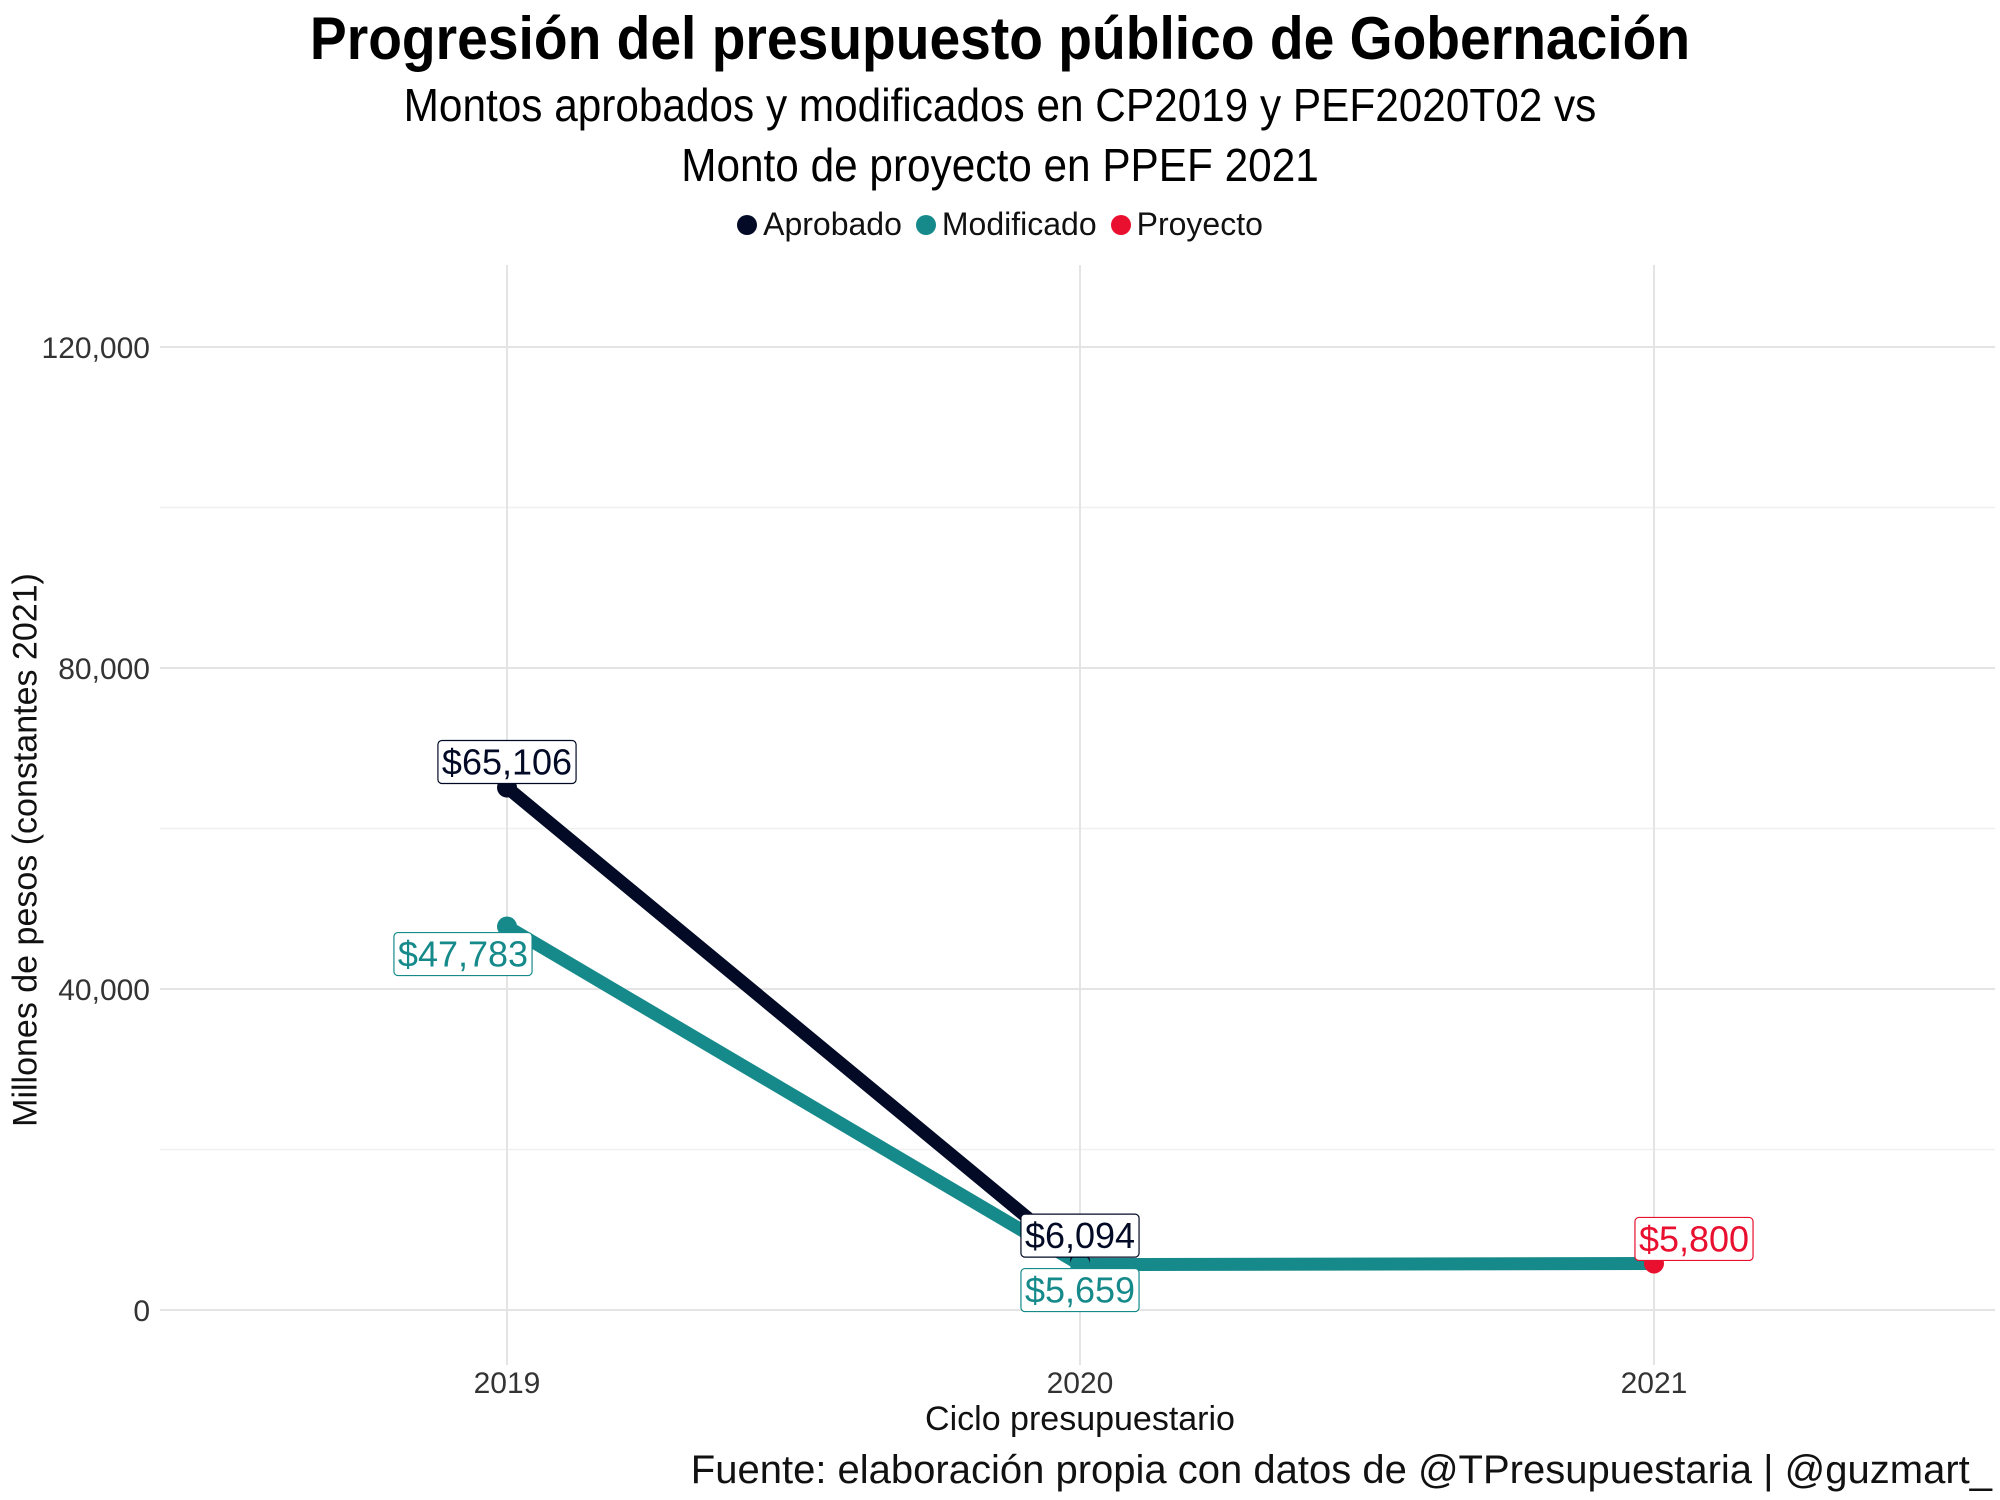 Image resolution: width=2000 pixels, height=1500 pixels. I want to click on legend-item-modificado: Modificado, so click(1006, 224).